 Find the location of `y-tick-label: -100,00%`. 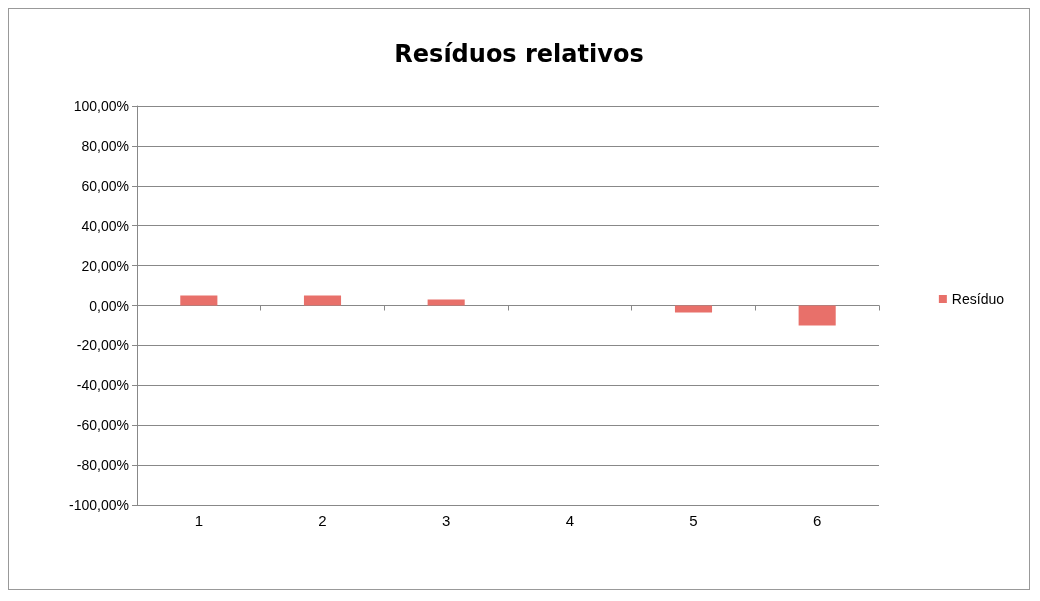

y-tick-label: -100,00% is located at coordinates (99, 505).